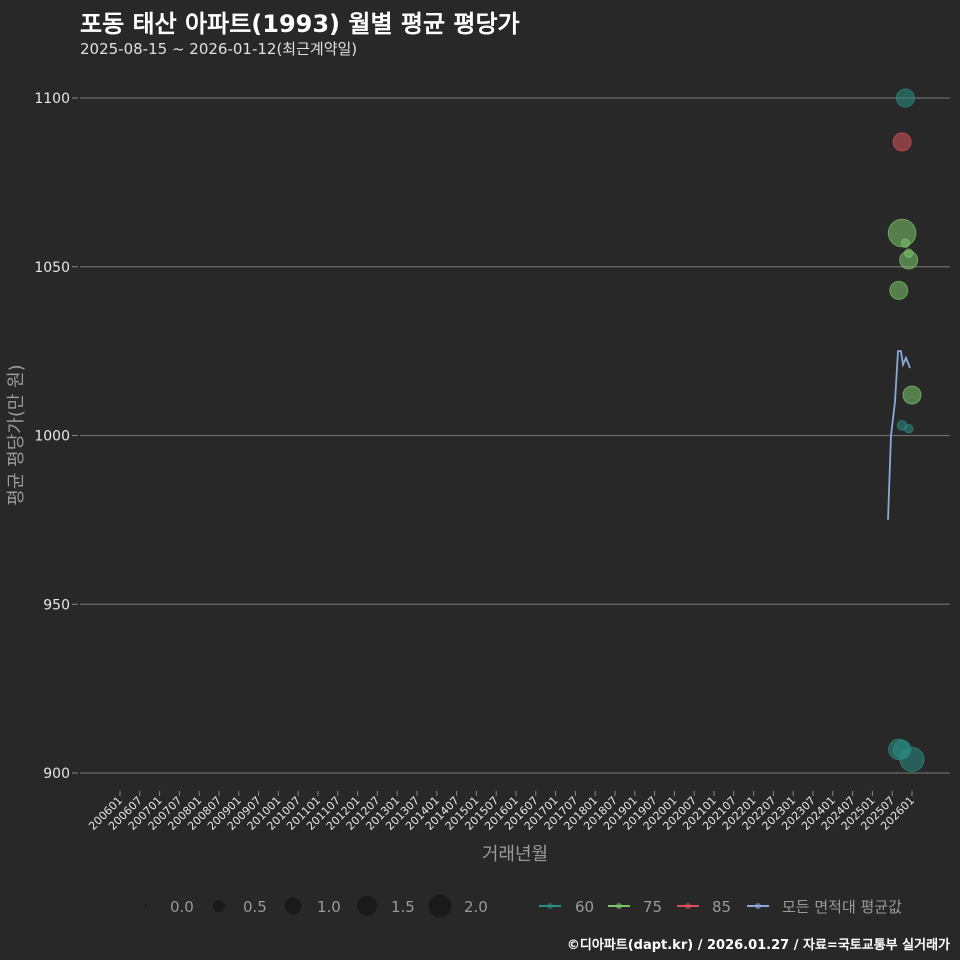 The image size is (960, 960). I want to click on chart-title: 포동 태산 아파트(1993) 월별 평균 평당가, so click(300, 24).